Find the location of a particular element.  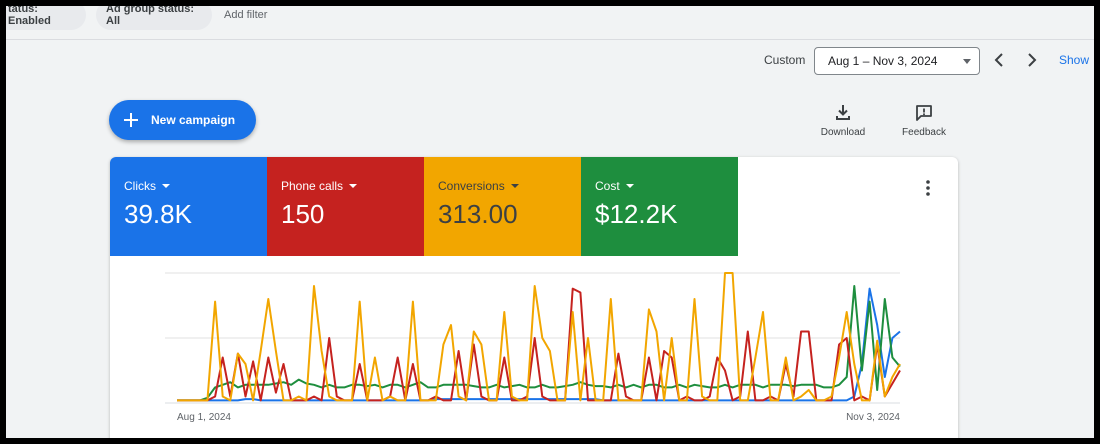

metric-value: $12.2K is located at coordinates (636, 214).